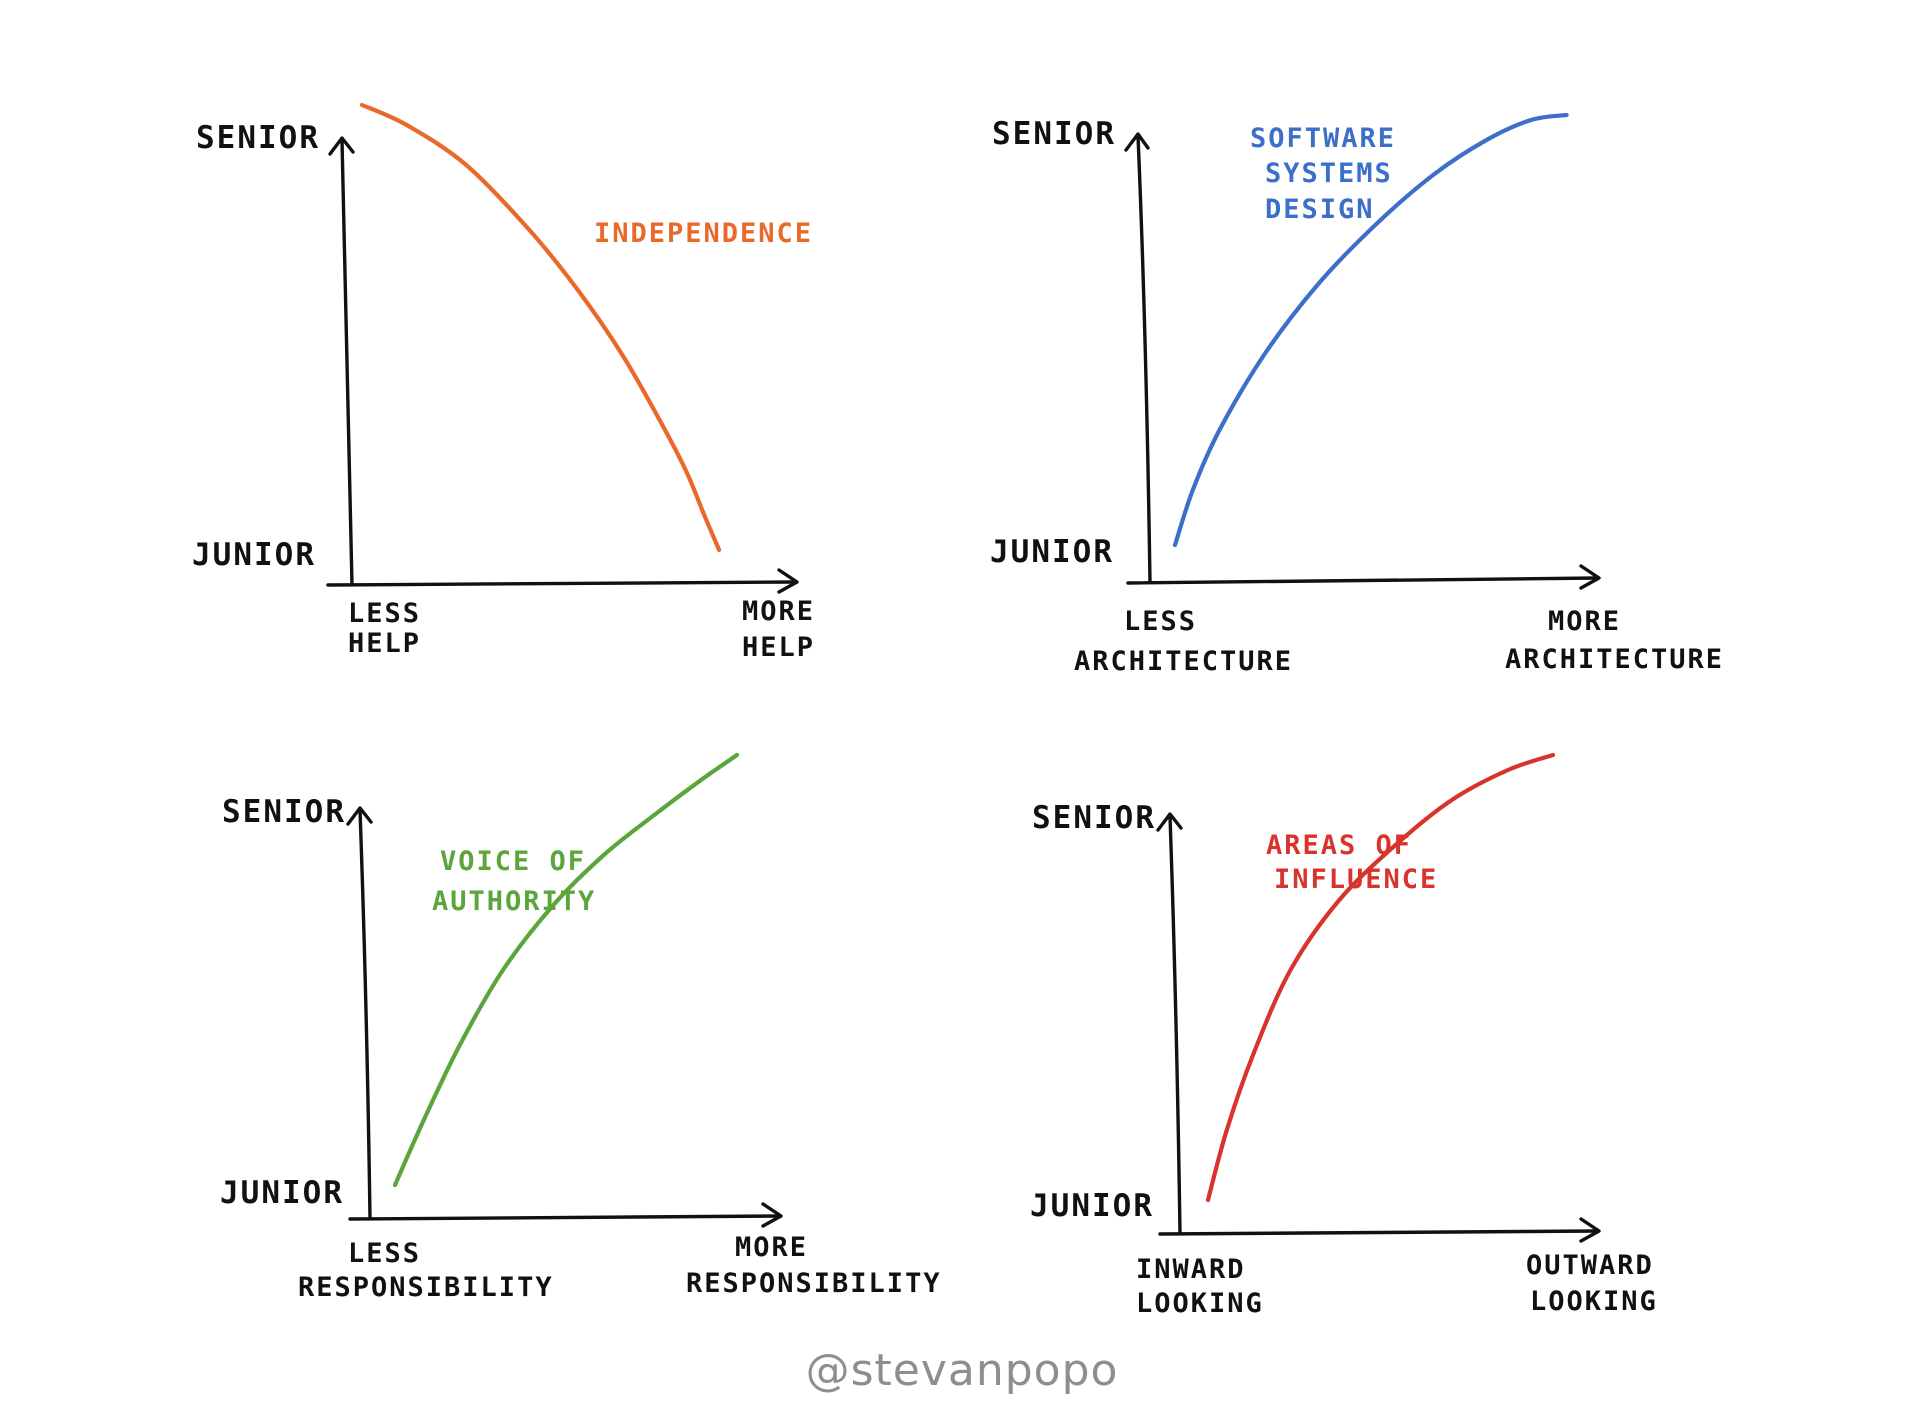 This screenshot has width=1924, height=1417. What do you see at coordinates (1590, 1265) in the screenshot?
I see `x-label-right-line1: OUTWARD` at bounding box center [1590, 1265].